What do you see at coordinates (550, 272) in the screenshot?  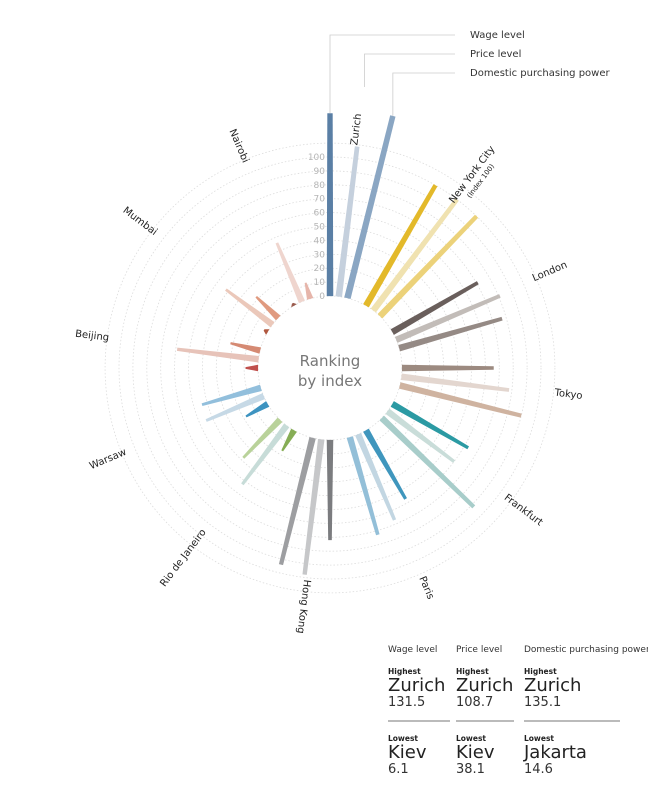 I see `city-label: London` at bounding box center [550, 272].